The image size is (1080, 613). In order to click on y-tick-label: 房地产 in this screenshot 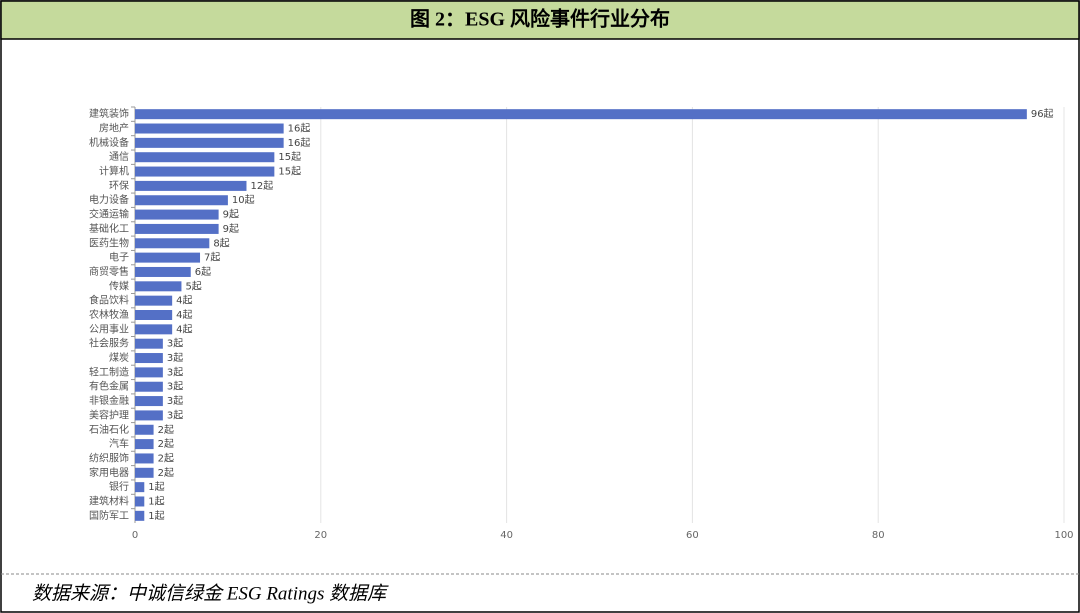, I will do `click(114, 128)`.